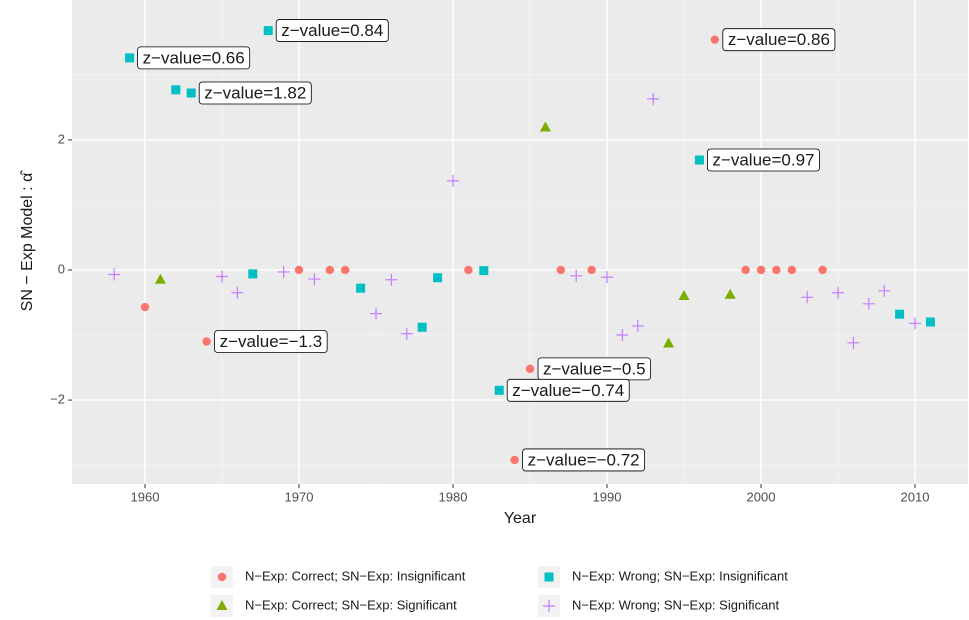 This screenshot has width=969, height=620. I want to click on y-tick-label: 2, so click(61, 138).